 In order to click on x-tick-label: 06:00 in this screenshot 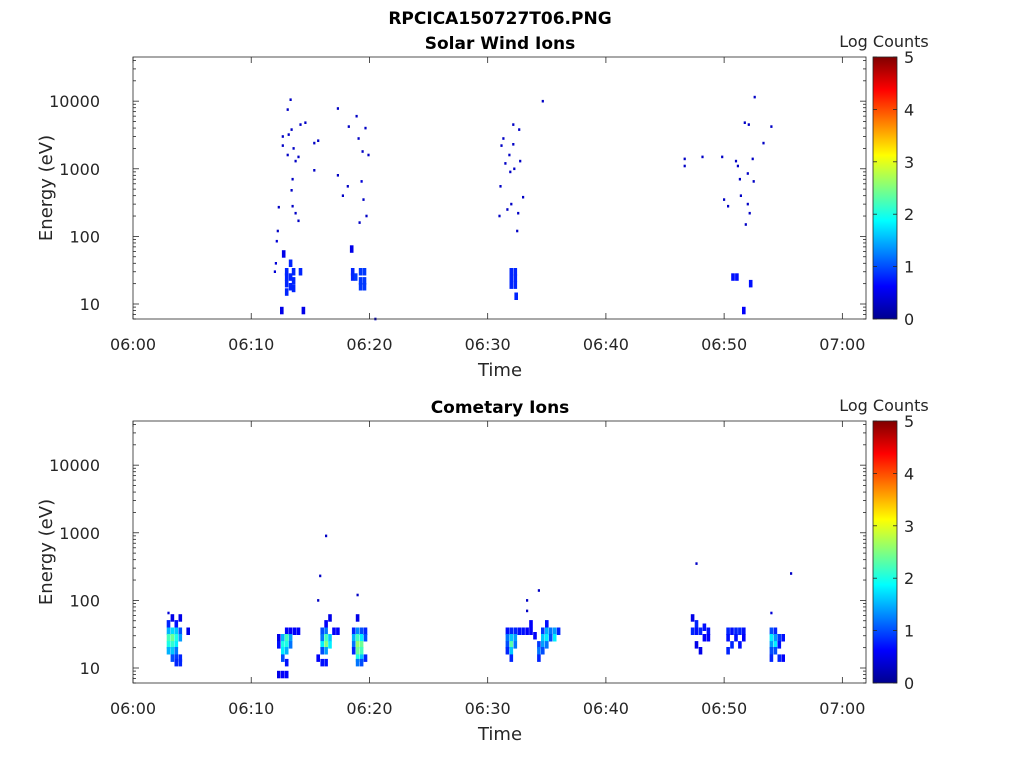, I will do `click(133, 344)`.